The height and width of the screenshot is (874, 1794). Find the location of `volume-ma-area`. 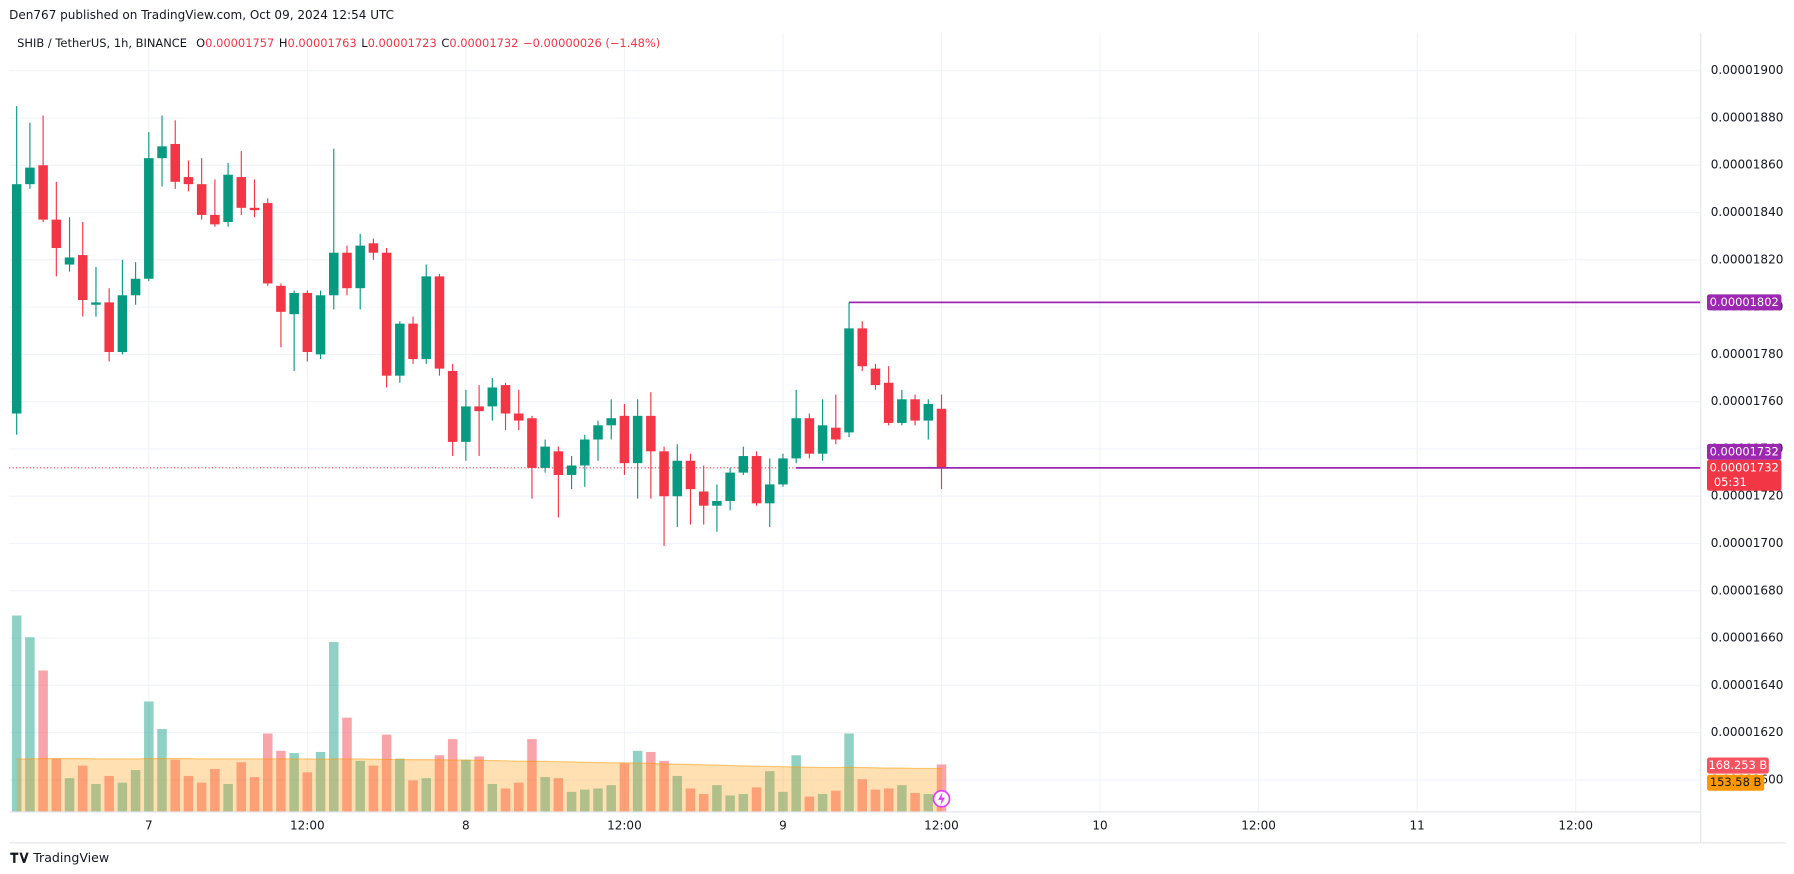

volume-ma-area is located at coordinates (479, 785).